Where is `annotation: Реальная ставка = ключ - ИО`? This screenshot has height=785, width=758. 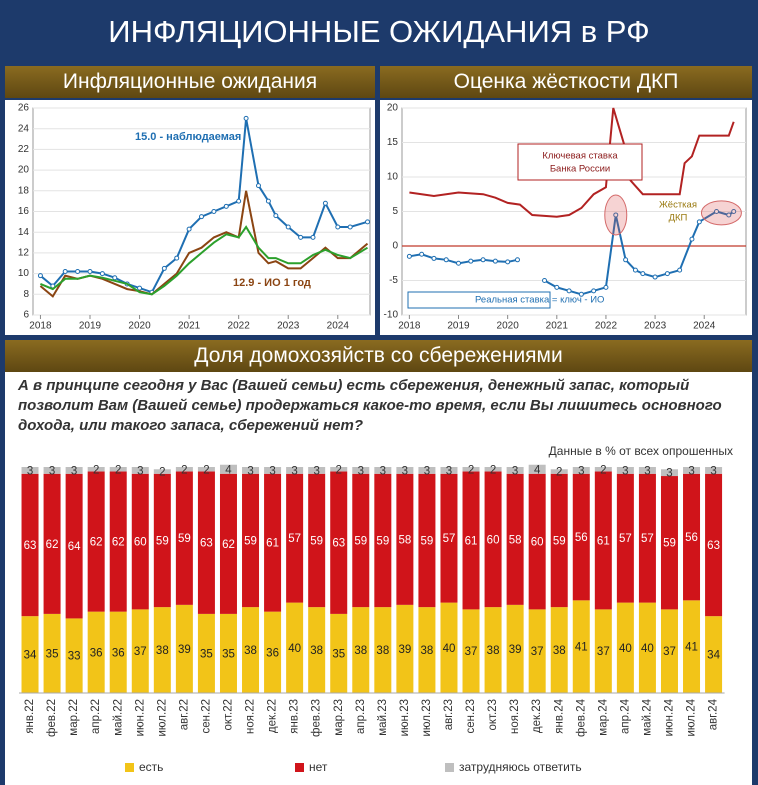 annotation: Реальная ставка = ключ - ИО is located at coordinates (539, 300).